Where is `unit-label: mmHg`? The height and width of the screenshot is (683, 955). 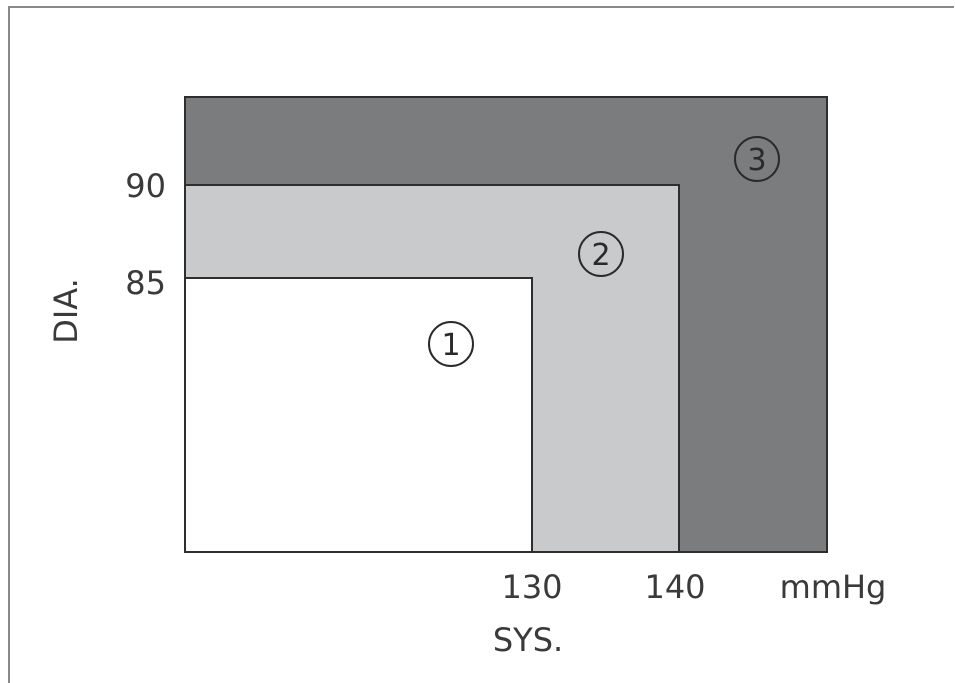 unit-label: mmHg is located at coordinates (833, 587).